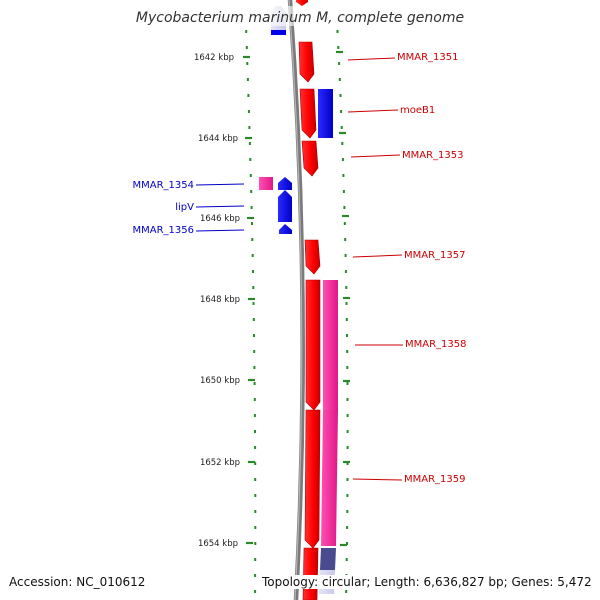  I want to click on label-moeB1: moeB1, so click(417, 110).